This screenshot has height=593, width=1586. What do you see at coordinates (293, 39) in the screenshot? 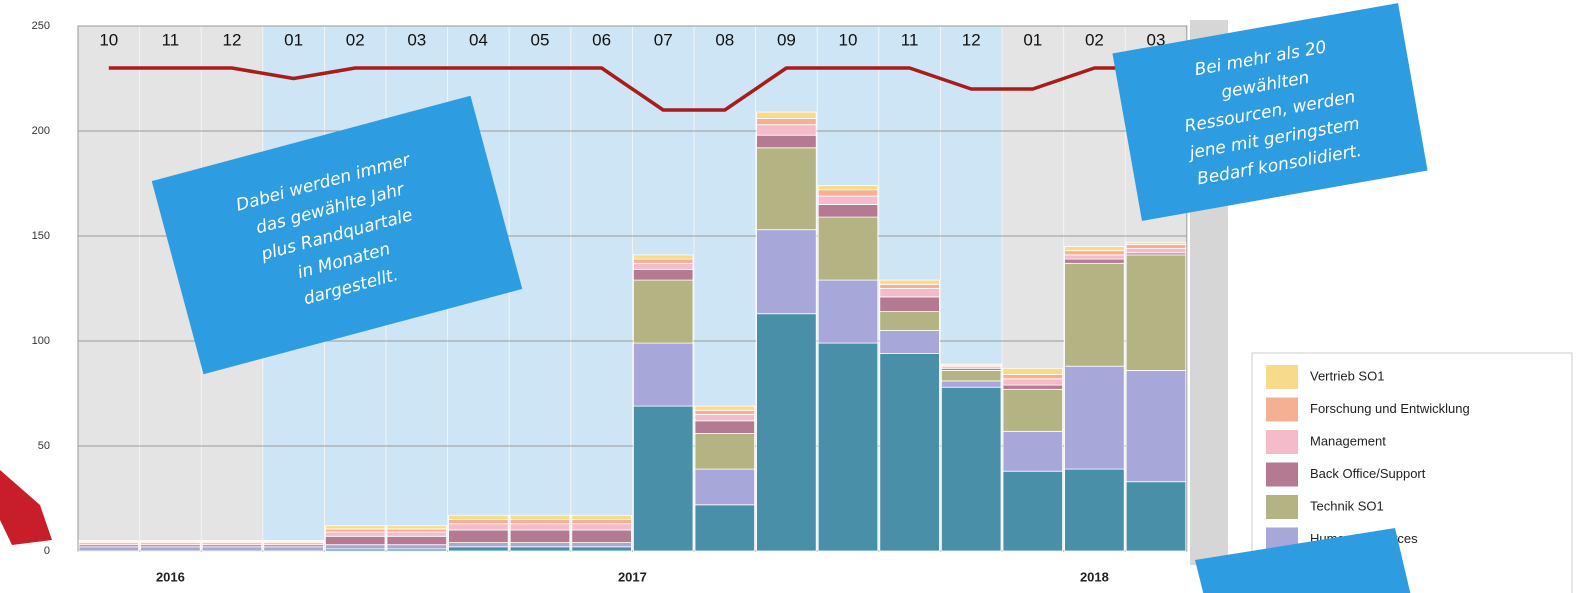
I see `month-label: 01` at bounding box center [293, 39].